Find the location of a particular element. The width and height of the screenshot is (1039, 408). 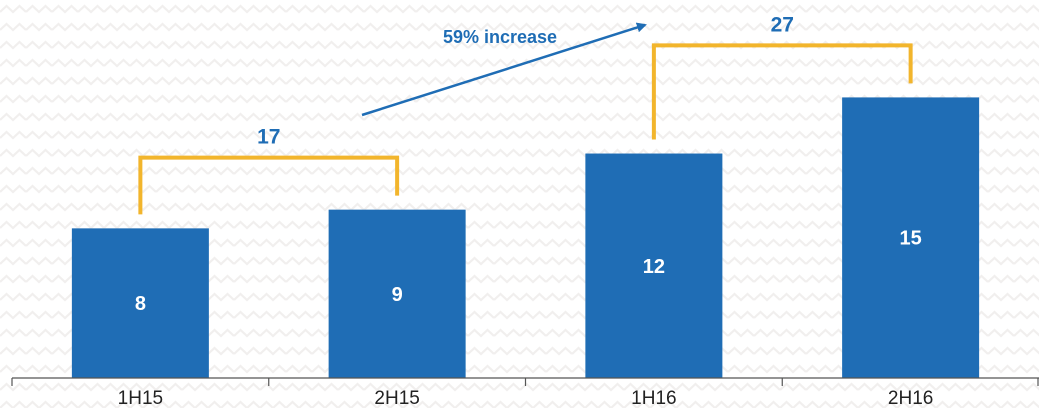

bar-value-label: 12 is located at coordinates (654, 267).